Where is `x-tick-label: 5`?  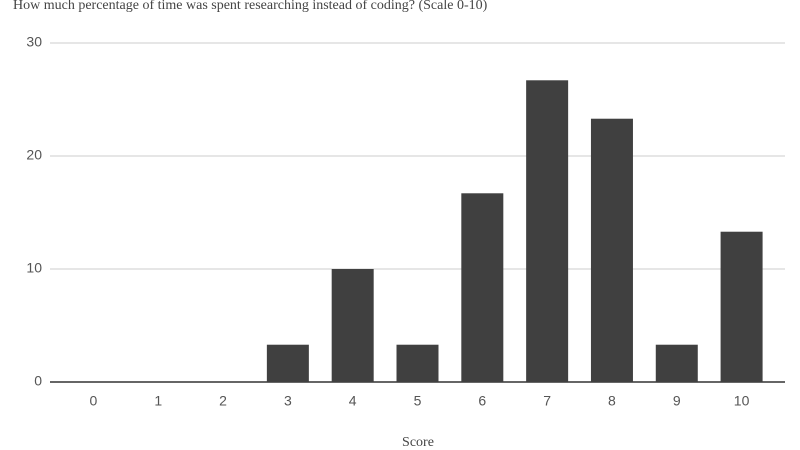
x-tick-label: 5 is located at coordinates (418, 401).